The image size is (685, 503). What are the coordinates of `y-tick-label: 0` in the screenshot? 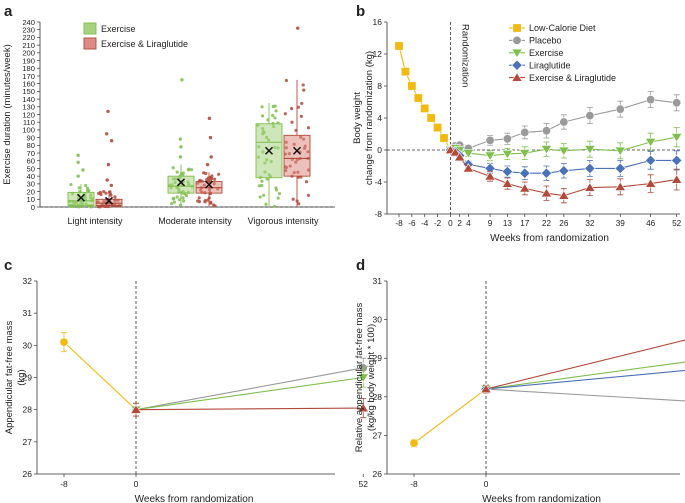 It's located at (33, 207).